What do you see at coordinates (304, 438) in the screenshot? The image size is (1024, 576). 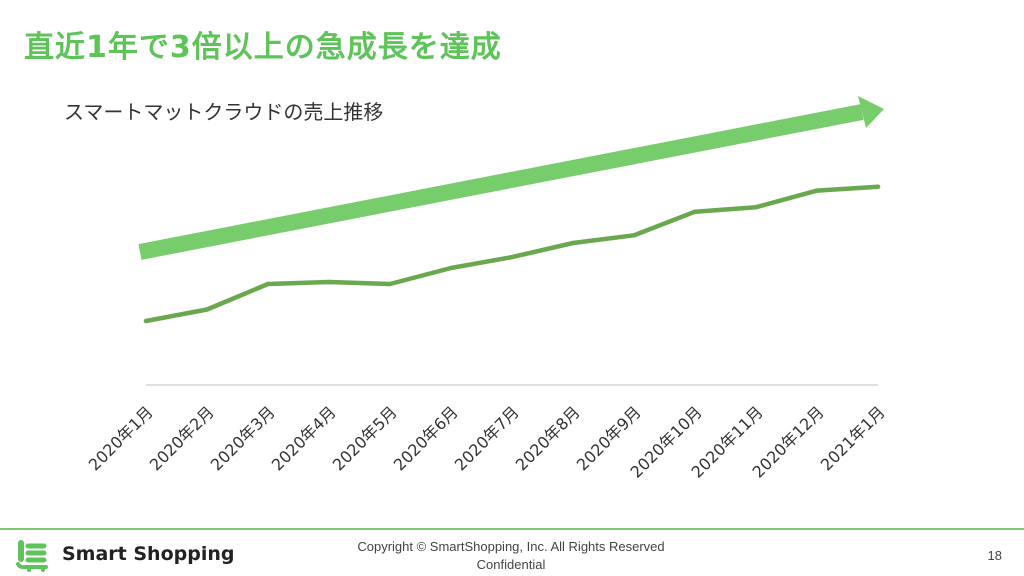 I see `x-tick-label-4: 2020年4月` at bounding box center [304, 438].